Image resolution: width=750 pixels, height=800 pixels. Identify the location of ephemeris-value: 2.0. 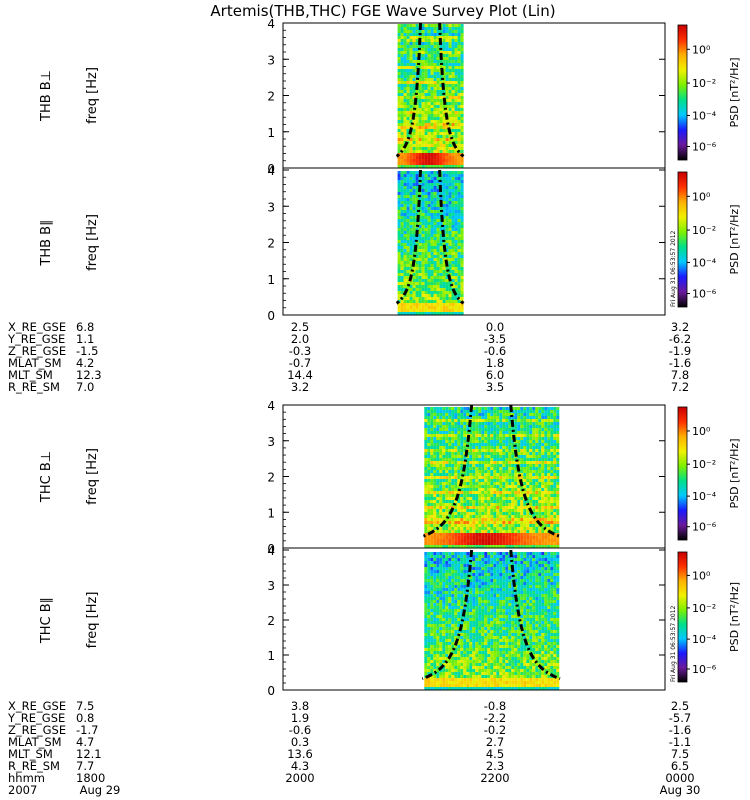
(300, 339).